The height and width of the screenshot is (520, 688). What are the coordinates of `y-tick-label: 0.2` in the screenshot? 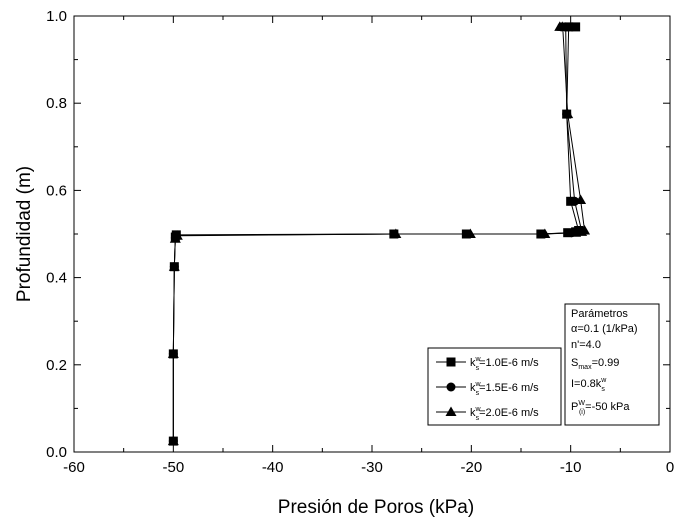 It's located at (56, 365).